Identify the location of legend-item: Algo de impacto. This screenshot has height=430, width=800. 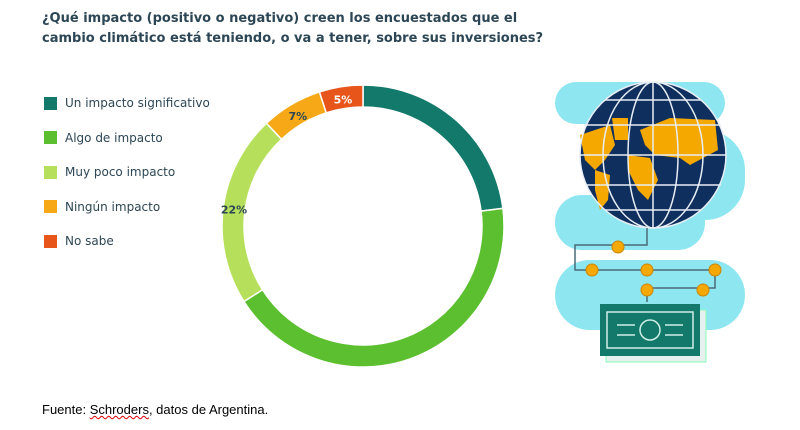
(127, 138).